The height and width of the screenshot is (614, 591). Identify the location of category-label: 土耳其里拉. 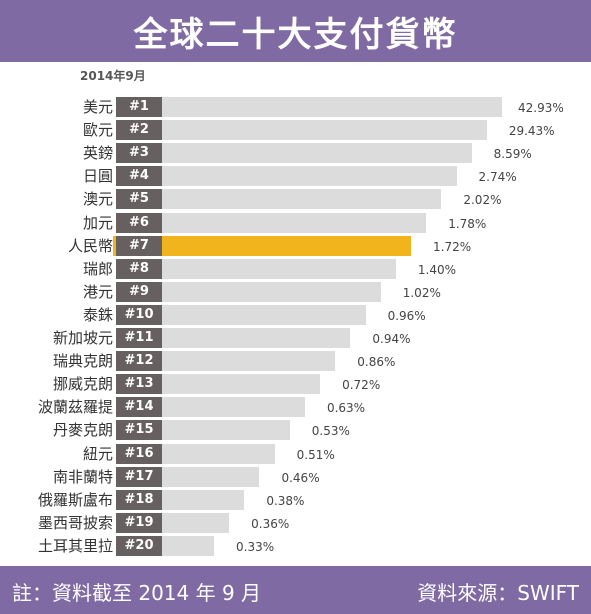
(75, 545).